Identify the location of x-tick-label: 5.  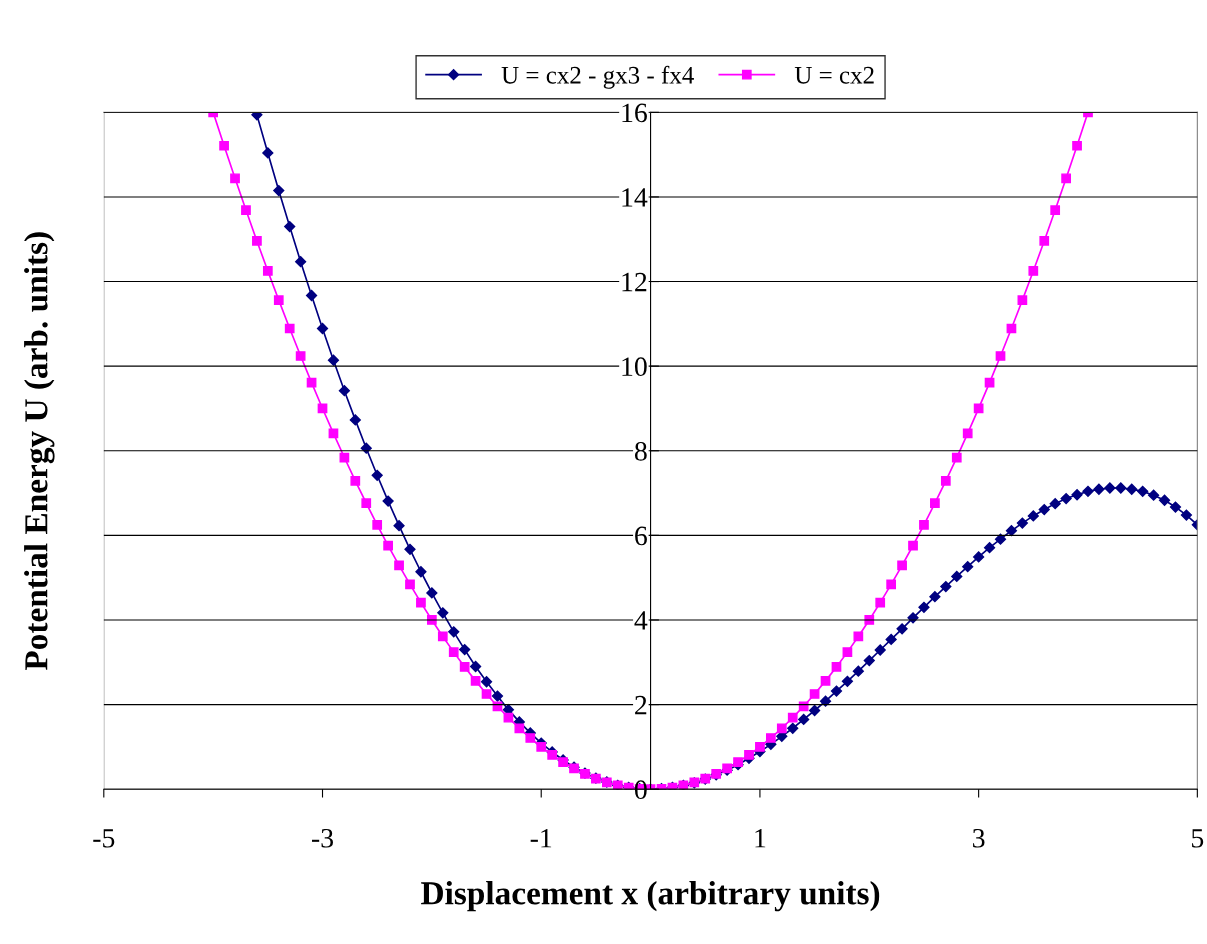
(1198, 838).